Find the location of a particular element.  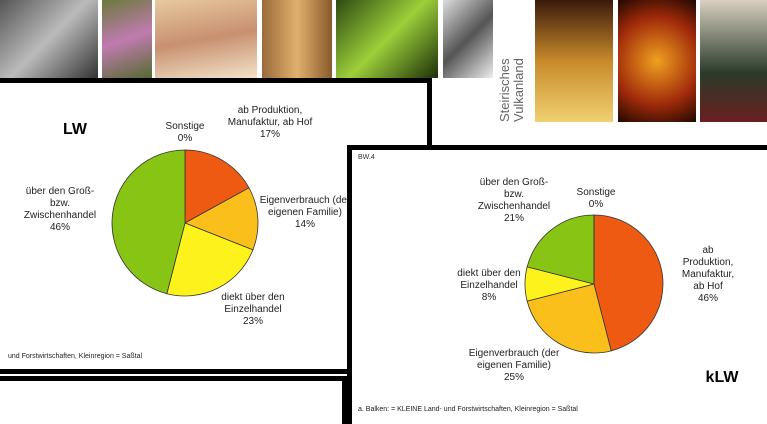

slice-label: diekt über den Einzelhandel 23% is located at coordinates (252, 310).